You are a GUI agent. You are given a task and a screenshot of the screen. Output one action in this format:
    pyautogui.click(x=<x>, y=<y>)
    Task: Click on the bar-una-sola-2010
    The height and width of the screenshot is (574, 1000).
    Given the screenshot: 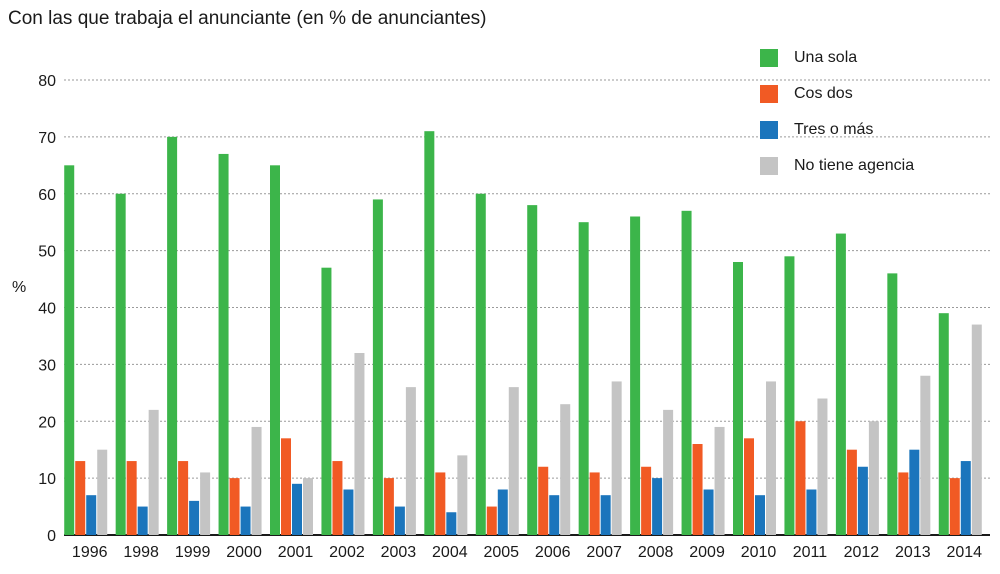 What is the action you would take?
    pyautogui.click(x=738, y=398)
    